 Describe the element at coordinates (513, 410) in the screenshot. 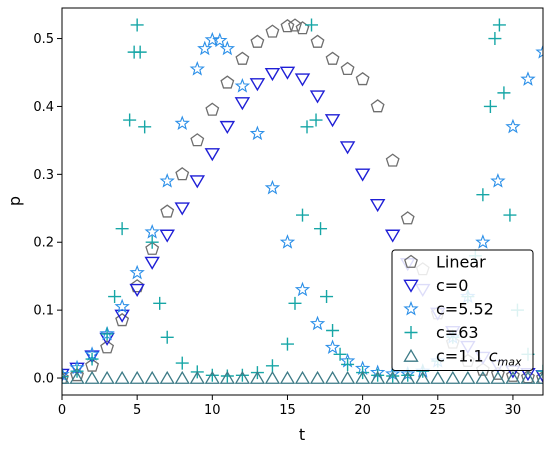

I see `x-tick-label: 30` at that location.